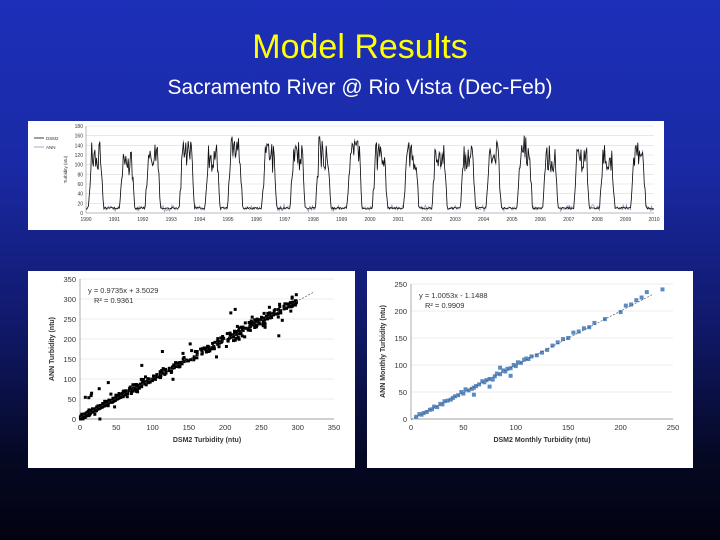 The width and height of the screenshot is (720, 540). What do you see at coordinates (116, 427) in the screenshot?
I see `sc1-x-tick-label: 50` at bounding box center [116, 427].